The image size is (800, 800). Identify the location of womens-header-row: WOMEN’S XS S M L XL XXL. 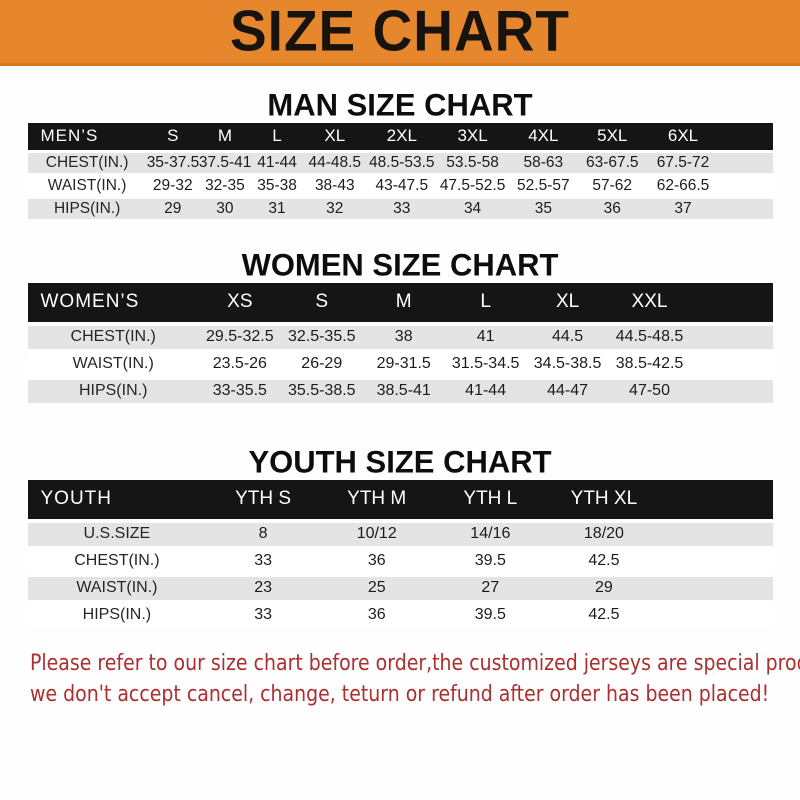
(400, 304).